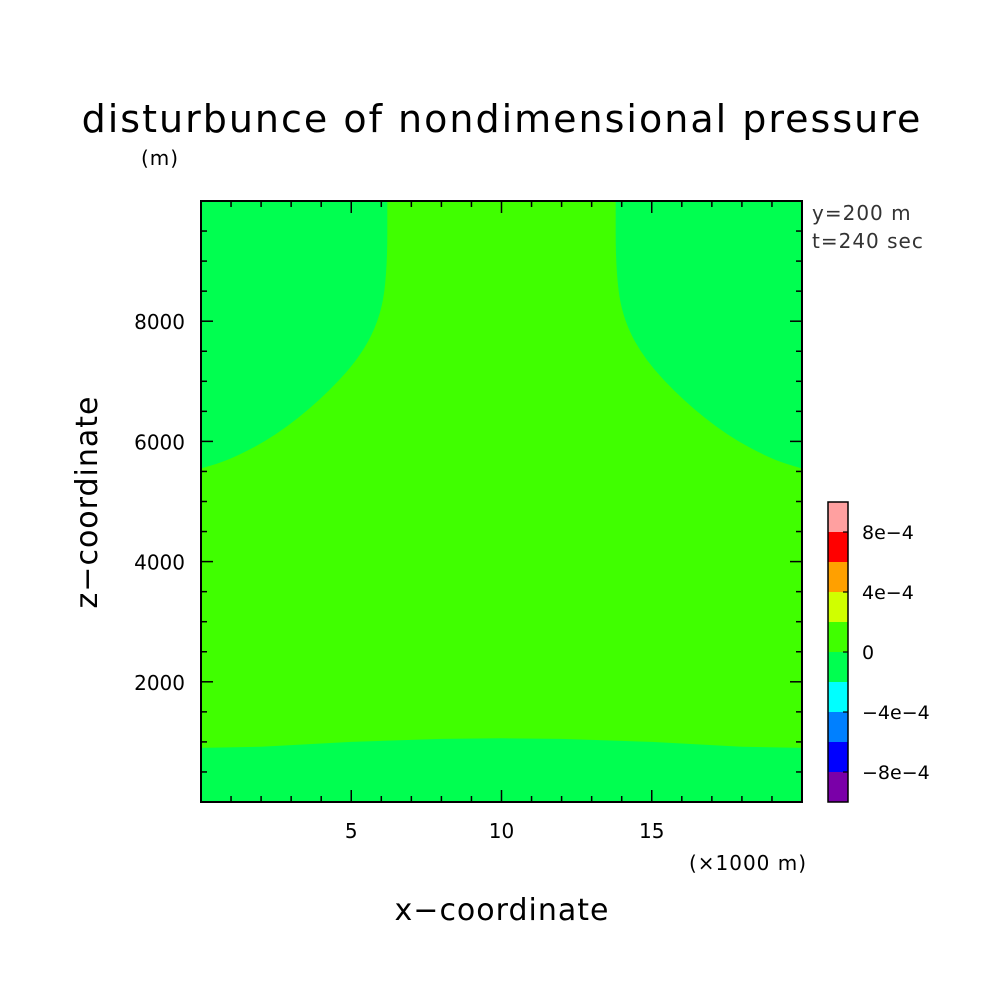 This screenshot has width=1004, height=1004. What do you see at coordinates (896, 713) in the screenshot?
I see `colorbar-tick-label: −4e−4` at bounding box center [896, 713].